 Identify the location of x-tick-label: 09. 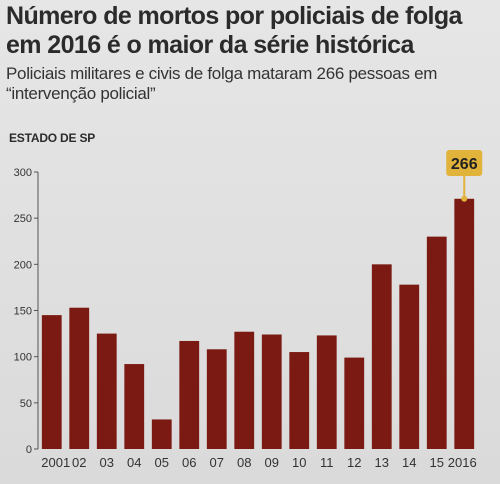
(272, 462).